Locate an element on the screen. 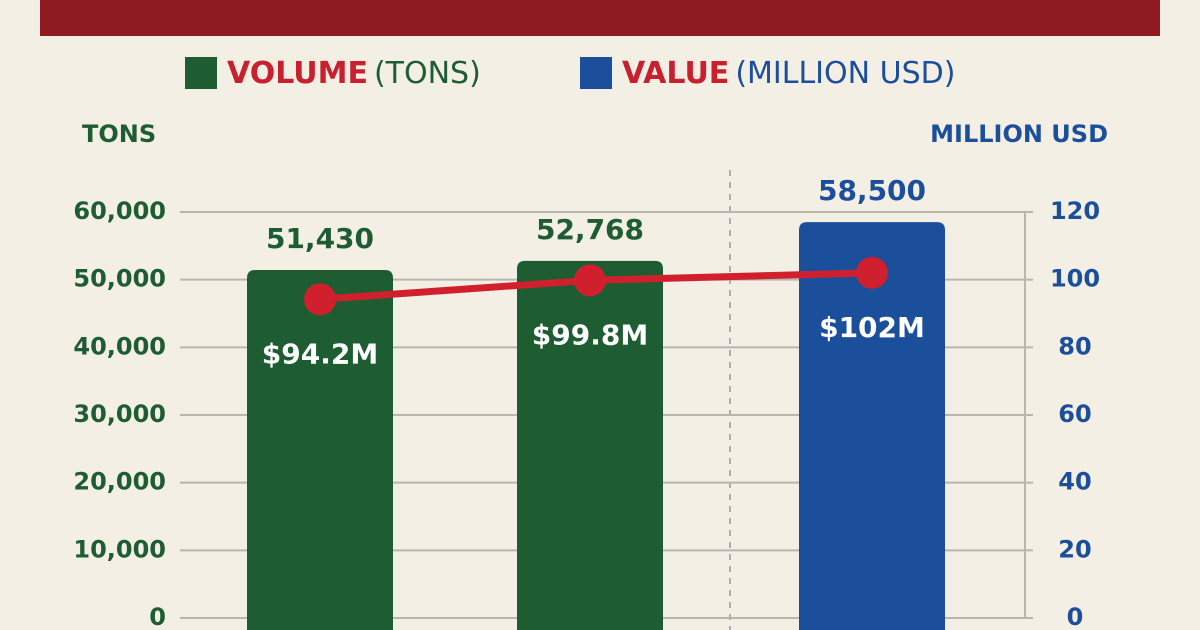 Image resolution: width=1200 pixels, height=630 pixels. y2-tick-label: 40 is located at coordinates (1074, 482).